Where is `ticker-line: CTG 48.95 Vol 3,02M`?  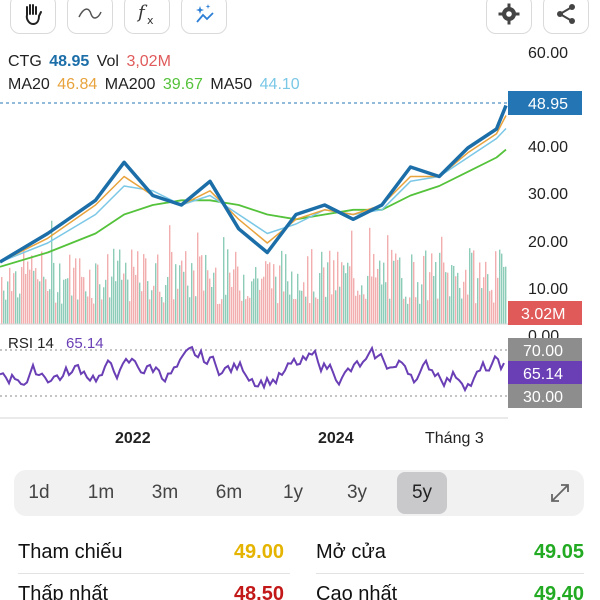 ticker-line: CTG 48.95 Vol 3,02M is located at coordinates (91, 62).